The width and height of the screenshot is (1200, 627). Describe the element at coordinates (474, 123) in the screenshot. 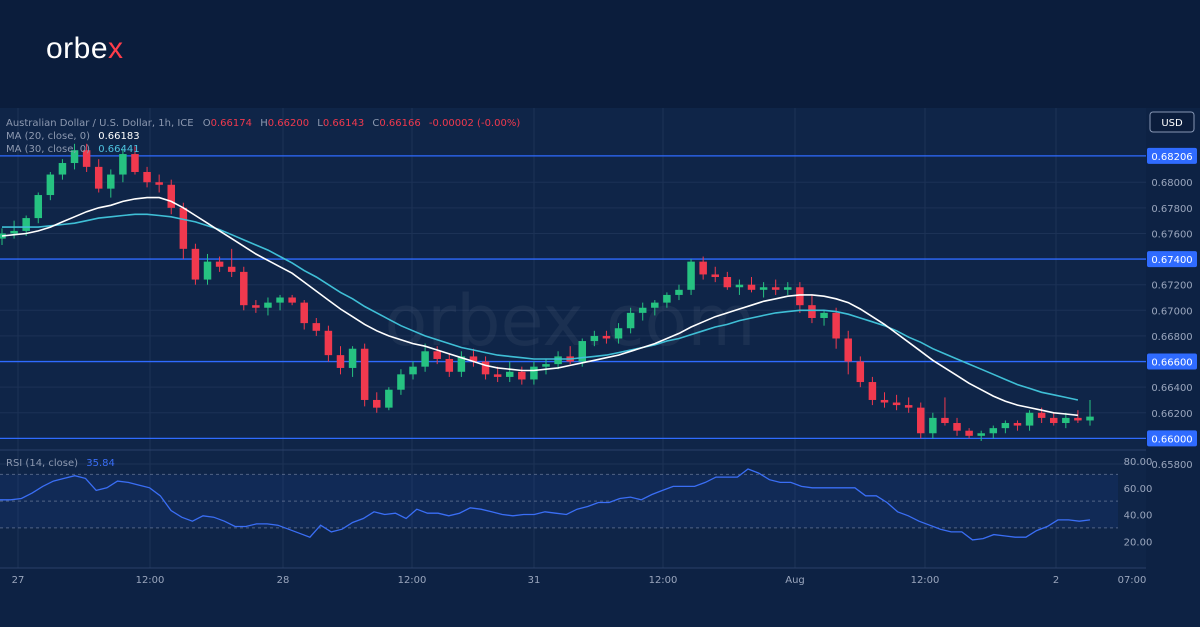

I see `change-value: -0.00002 (-0.00%)` at that location.